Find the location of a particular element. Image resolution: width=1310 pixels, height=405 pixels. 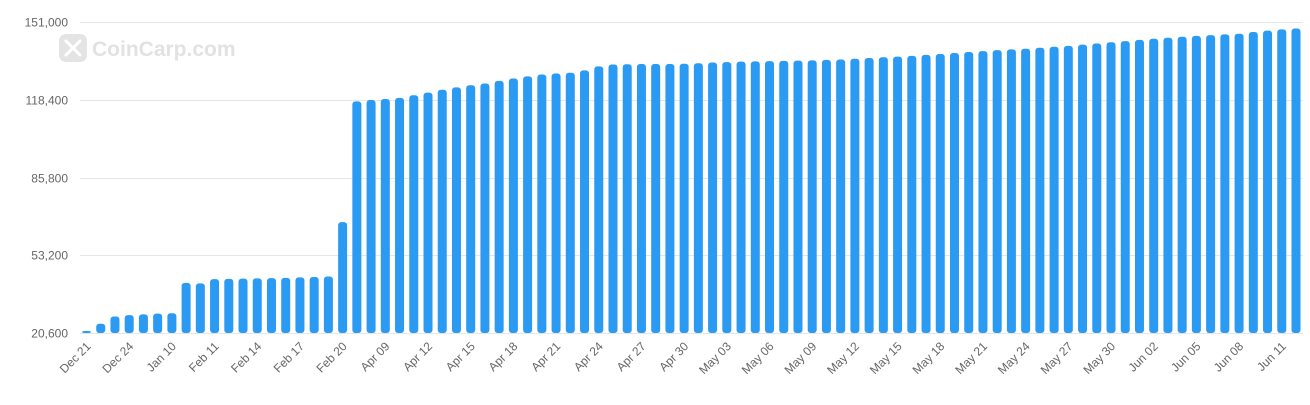

coincarp-logo-icon is located at coordinates (73, 48).